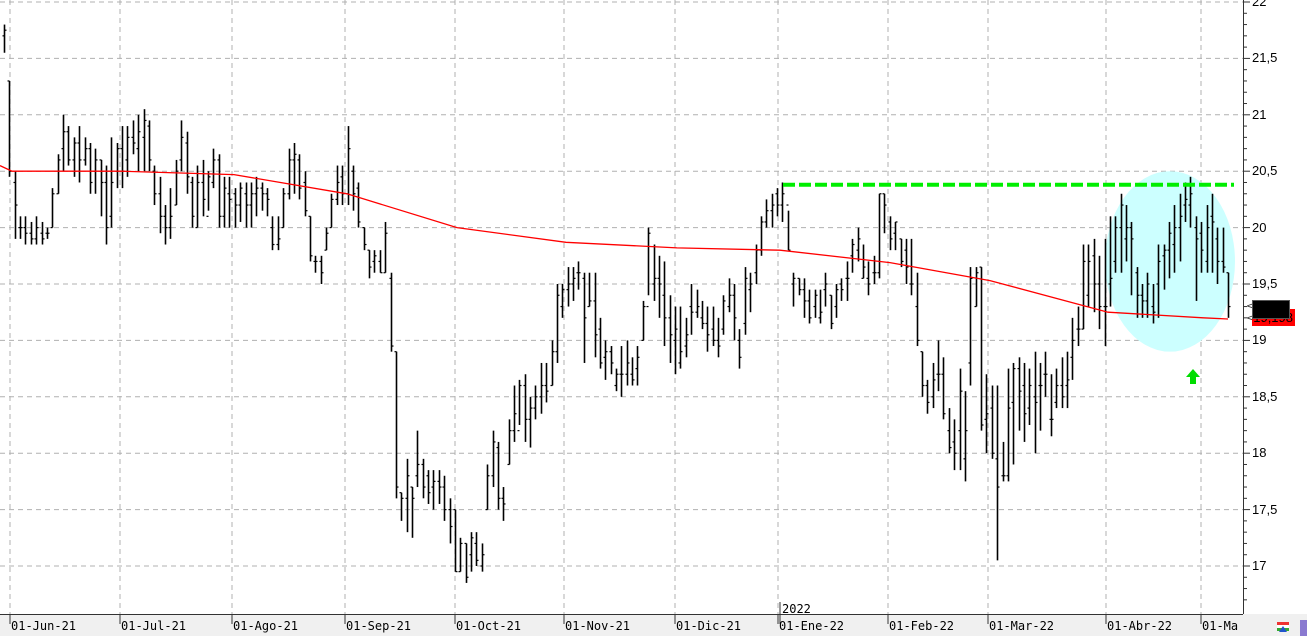 This screenshot has width=1307, height=636. I want to click on x-tick-label: 01-Oct-21, so click(489, 626).